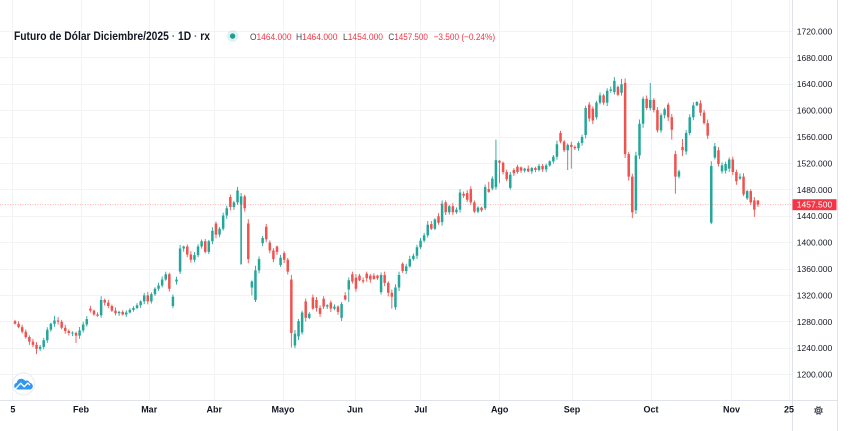 The height and width of the screenshot is (431, 854). I want to click on svg-text: 1560.000, so click(815, 137).